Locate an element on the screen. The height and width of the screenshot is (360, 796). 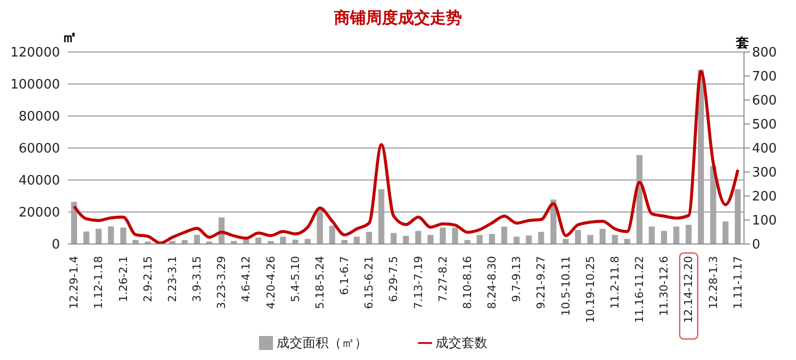
x-tick-label: 11.2-11.8 is located at coordinates (615, 282).